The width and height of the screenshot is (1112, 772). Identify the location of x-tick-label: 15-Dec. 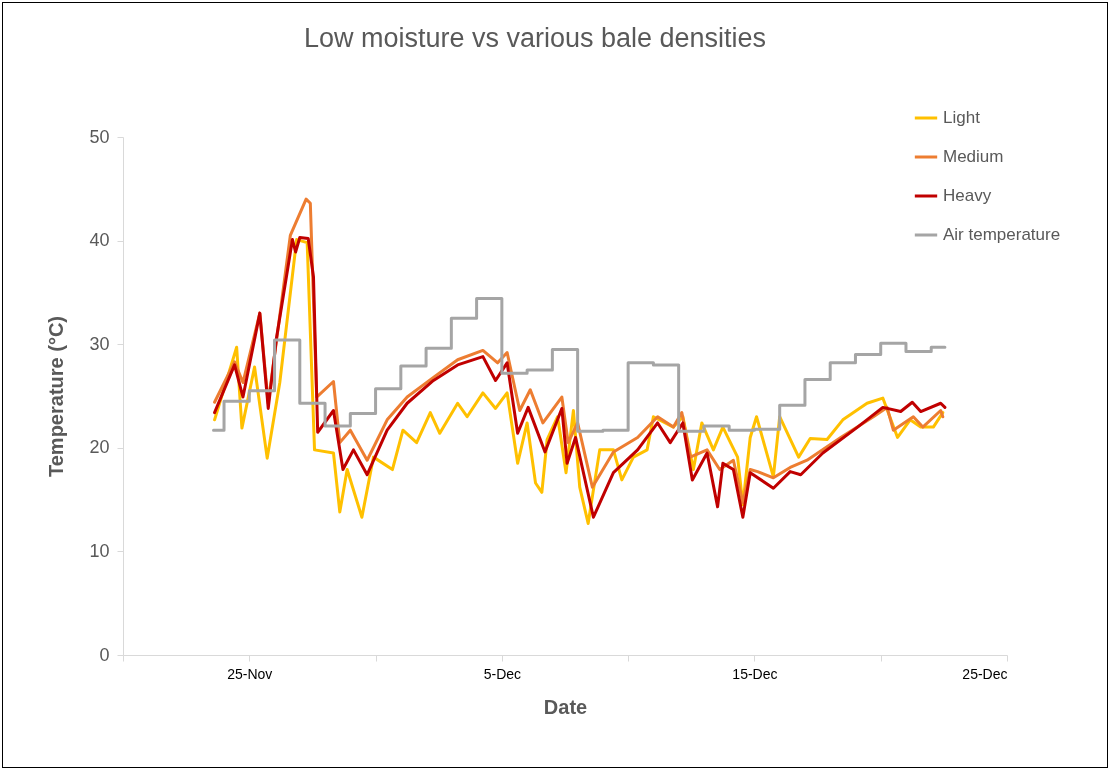
(755, 673).